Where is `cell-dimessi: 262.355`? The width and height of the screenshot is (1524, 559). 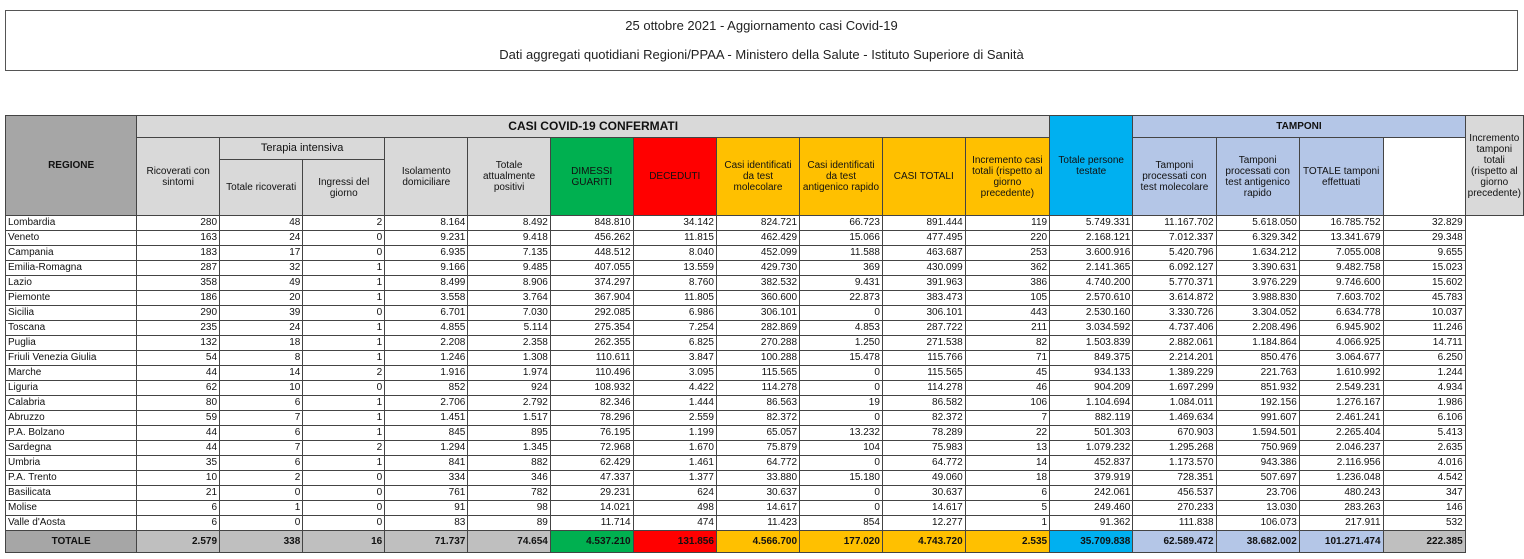
cell-dimessi: 262.355 is located at coordinates (591, 343).